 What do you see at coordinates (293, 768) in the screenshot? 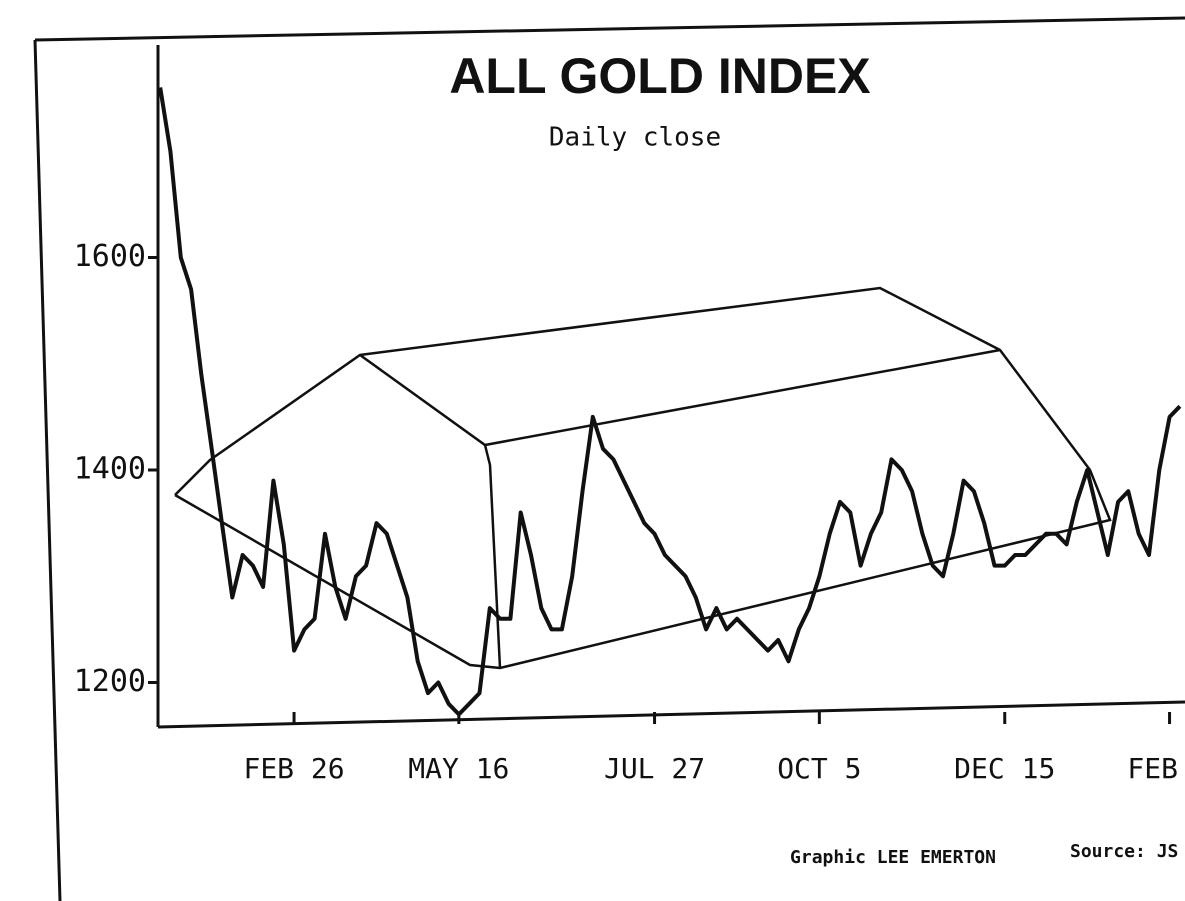
I see `x-tick-label: FEB 26` at bounding box center [293, 768].